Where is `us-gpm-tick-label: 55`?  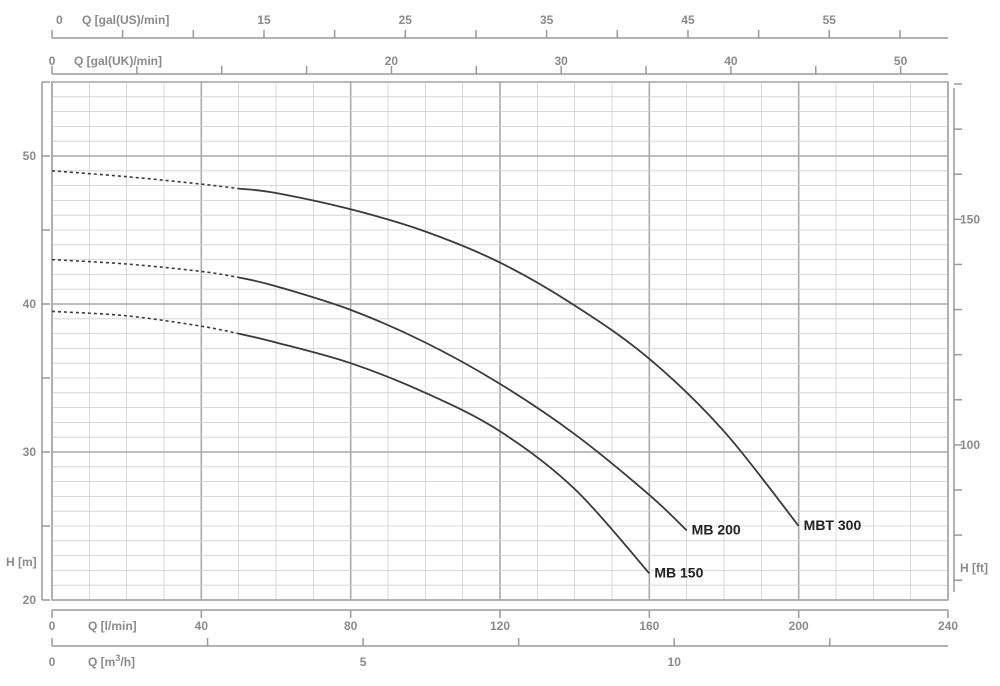 us-gpm-tick-label: 55 is located at coordinates (830, 20).